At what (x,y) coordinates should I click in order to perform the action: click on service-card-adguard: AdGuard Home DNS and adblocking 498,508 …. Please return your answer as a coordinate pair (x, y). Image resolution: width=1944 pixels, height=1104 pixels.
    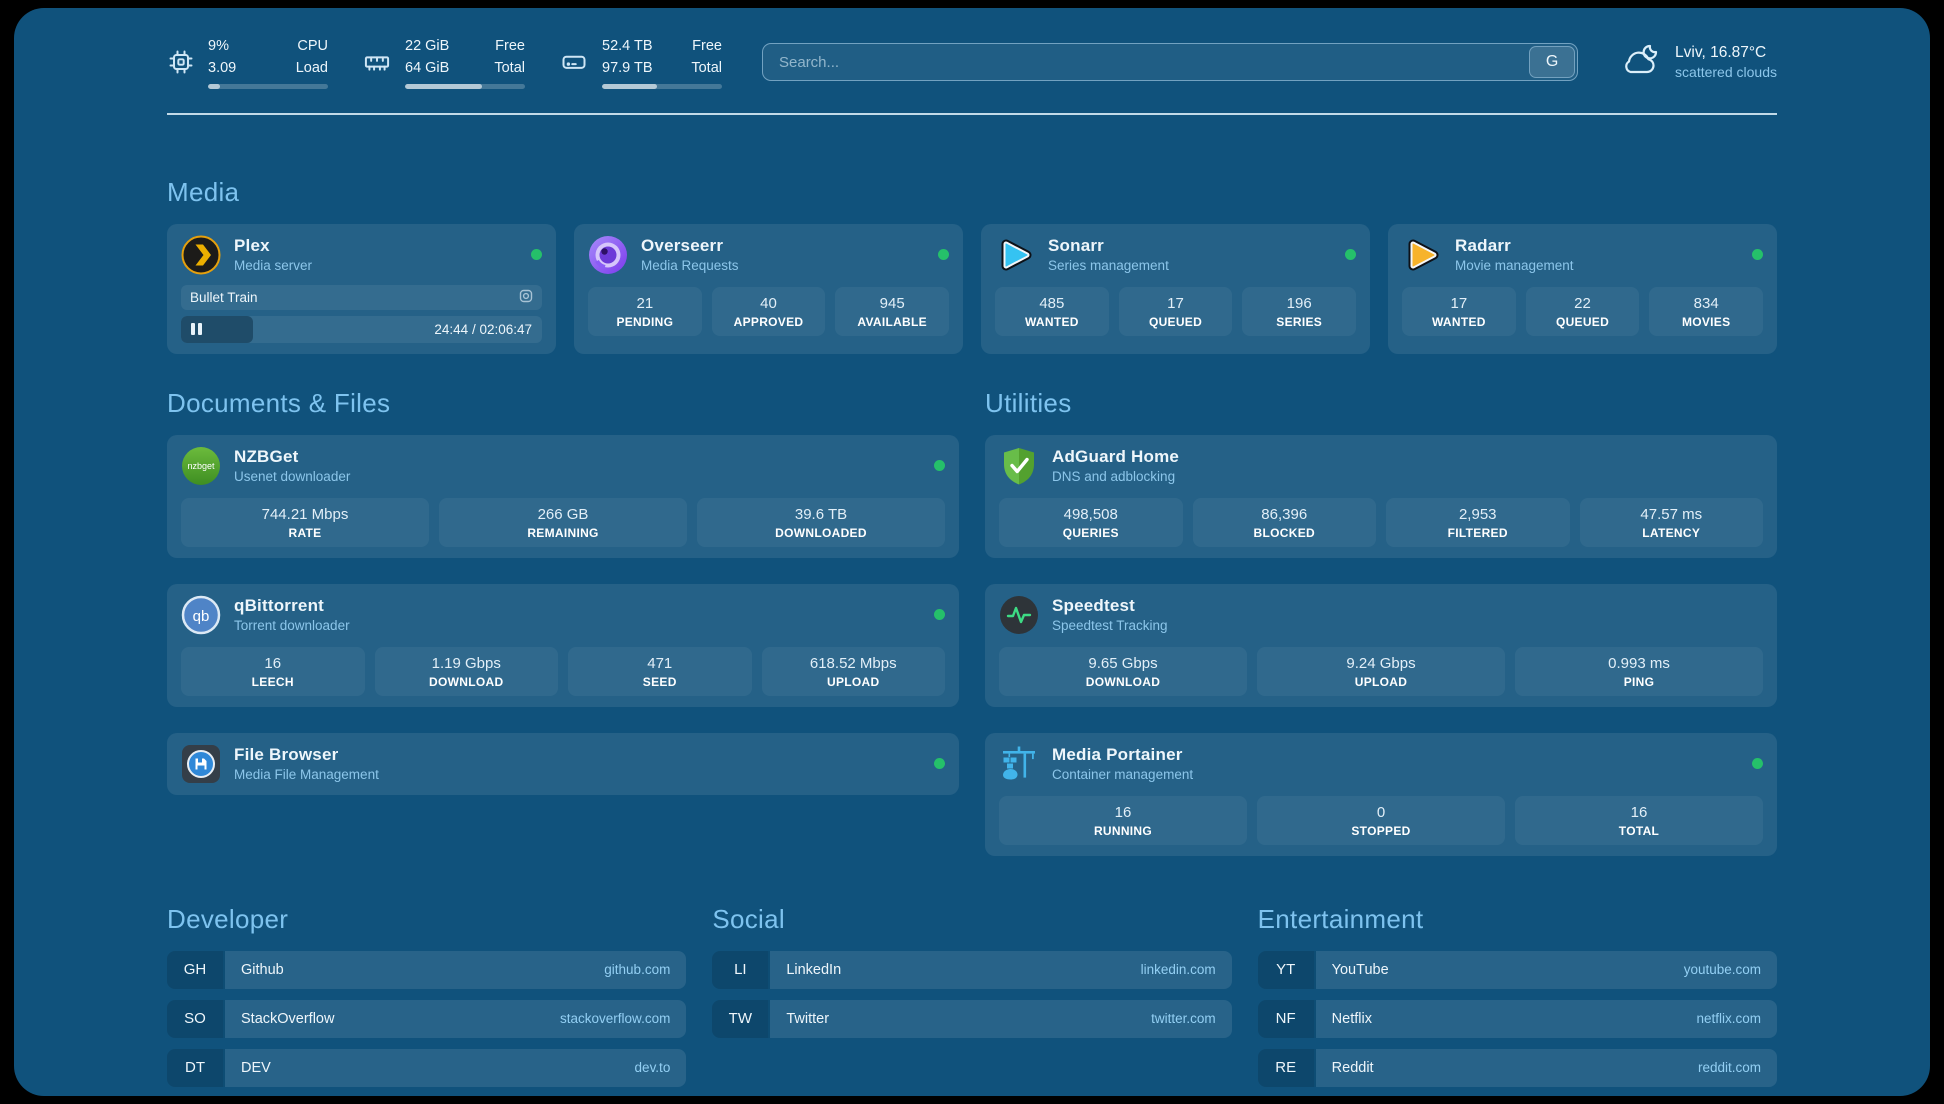
    Looking at the image, I should click on (1381, 496).